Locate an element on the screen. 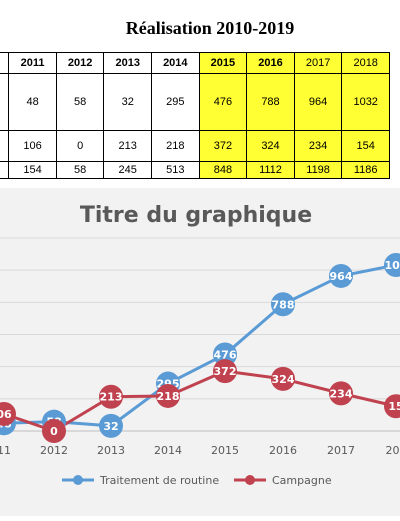 Image resolution: width=400 pixels, height=521 pixels. table-cell: 788 is located at coordinates (271, 102).